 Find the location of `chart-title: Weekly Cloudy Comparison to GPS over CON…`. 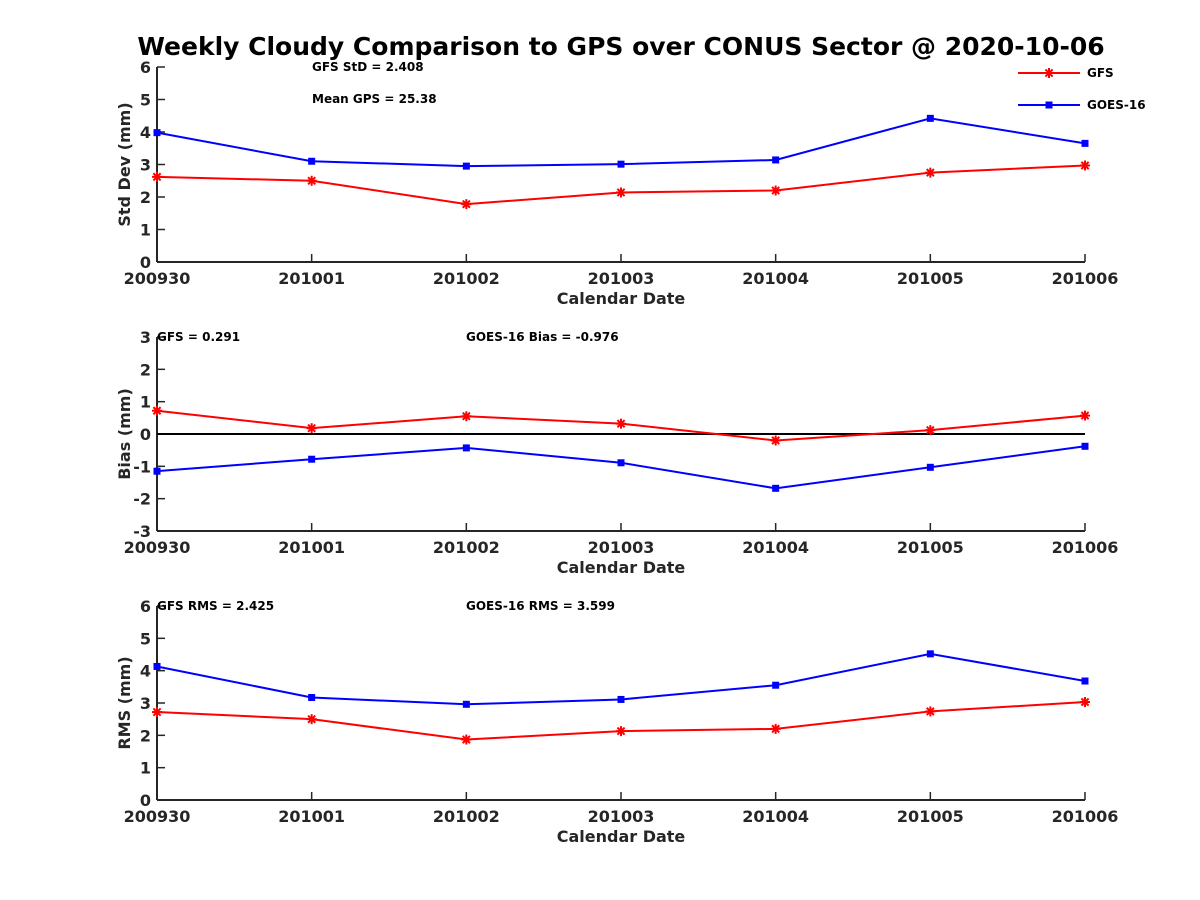

chart-title: Weekly Cloudy Comparison to GPS over CON… is located at coordinates (620, 46).